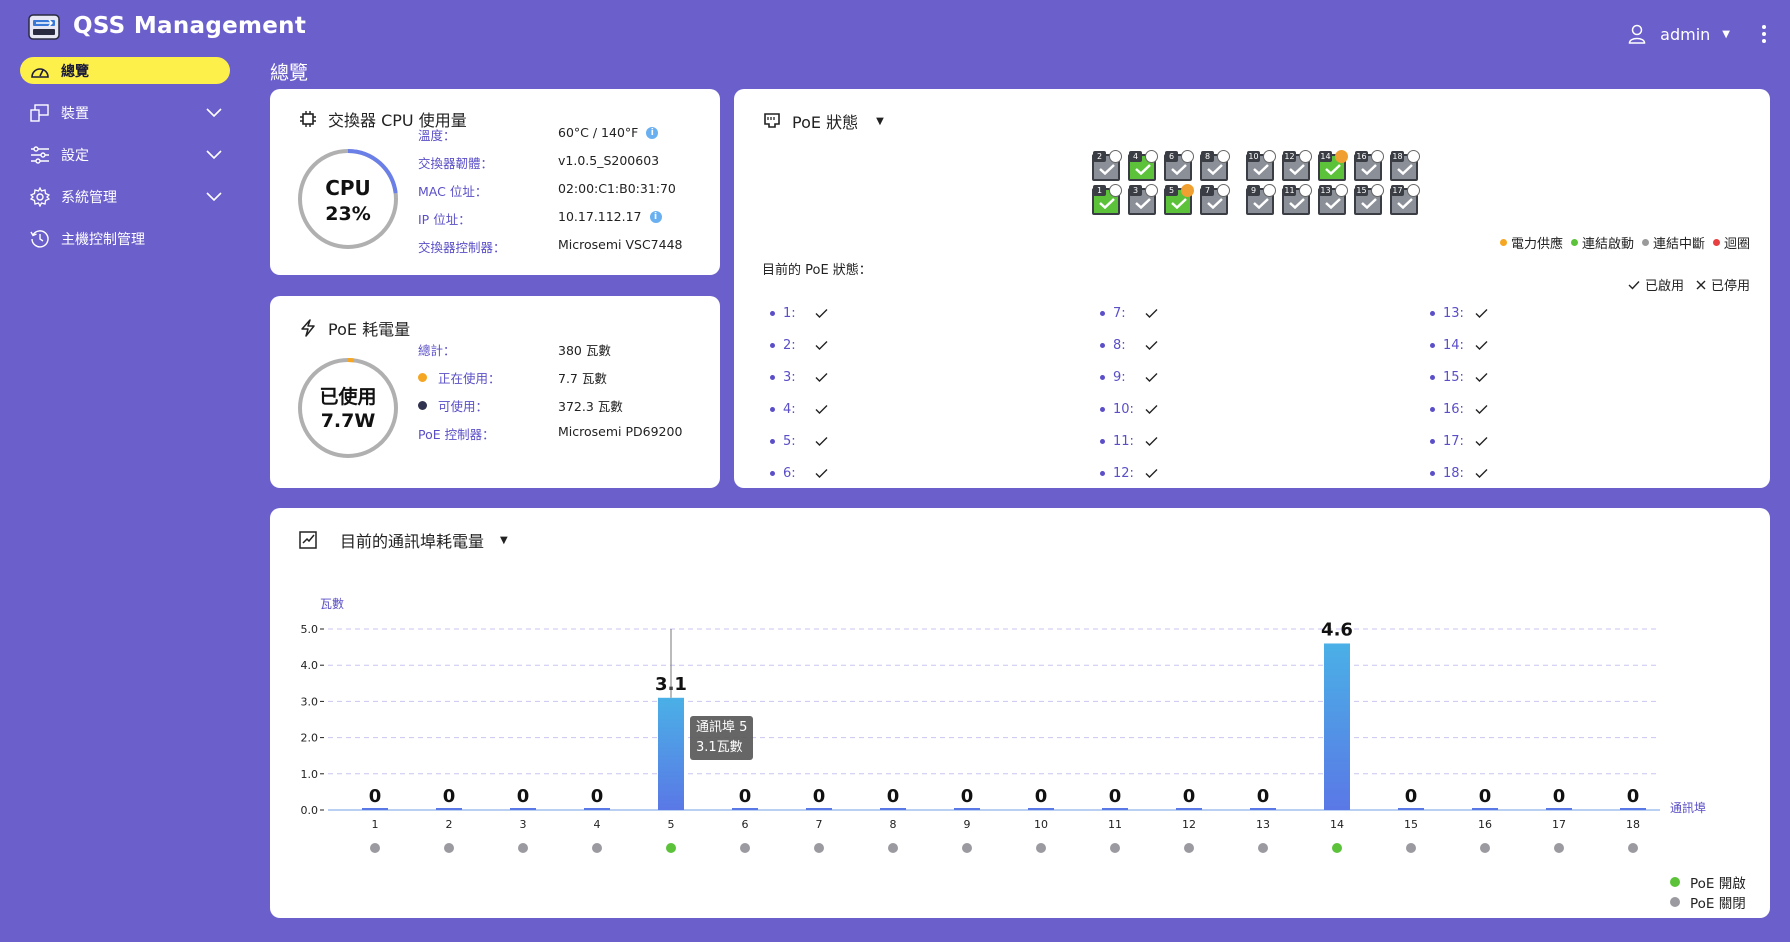  Describe the element at coordinates (1297, 199) in the screenshot. I see `switch-port: 11` at that location.